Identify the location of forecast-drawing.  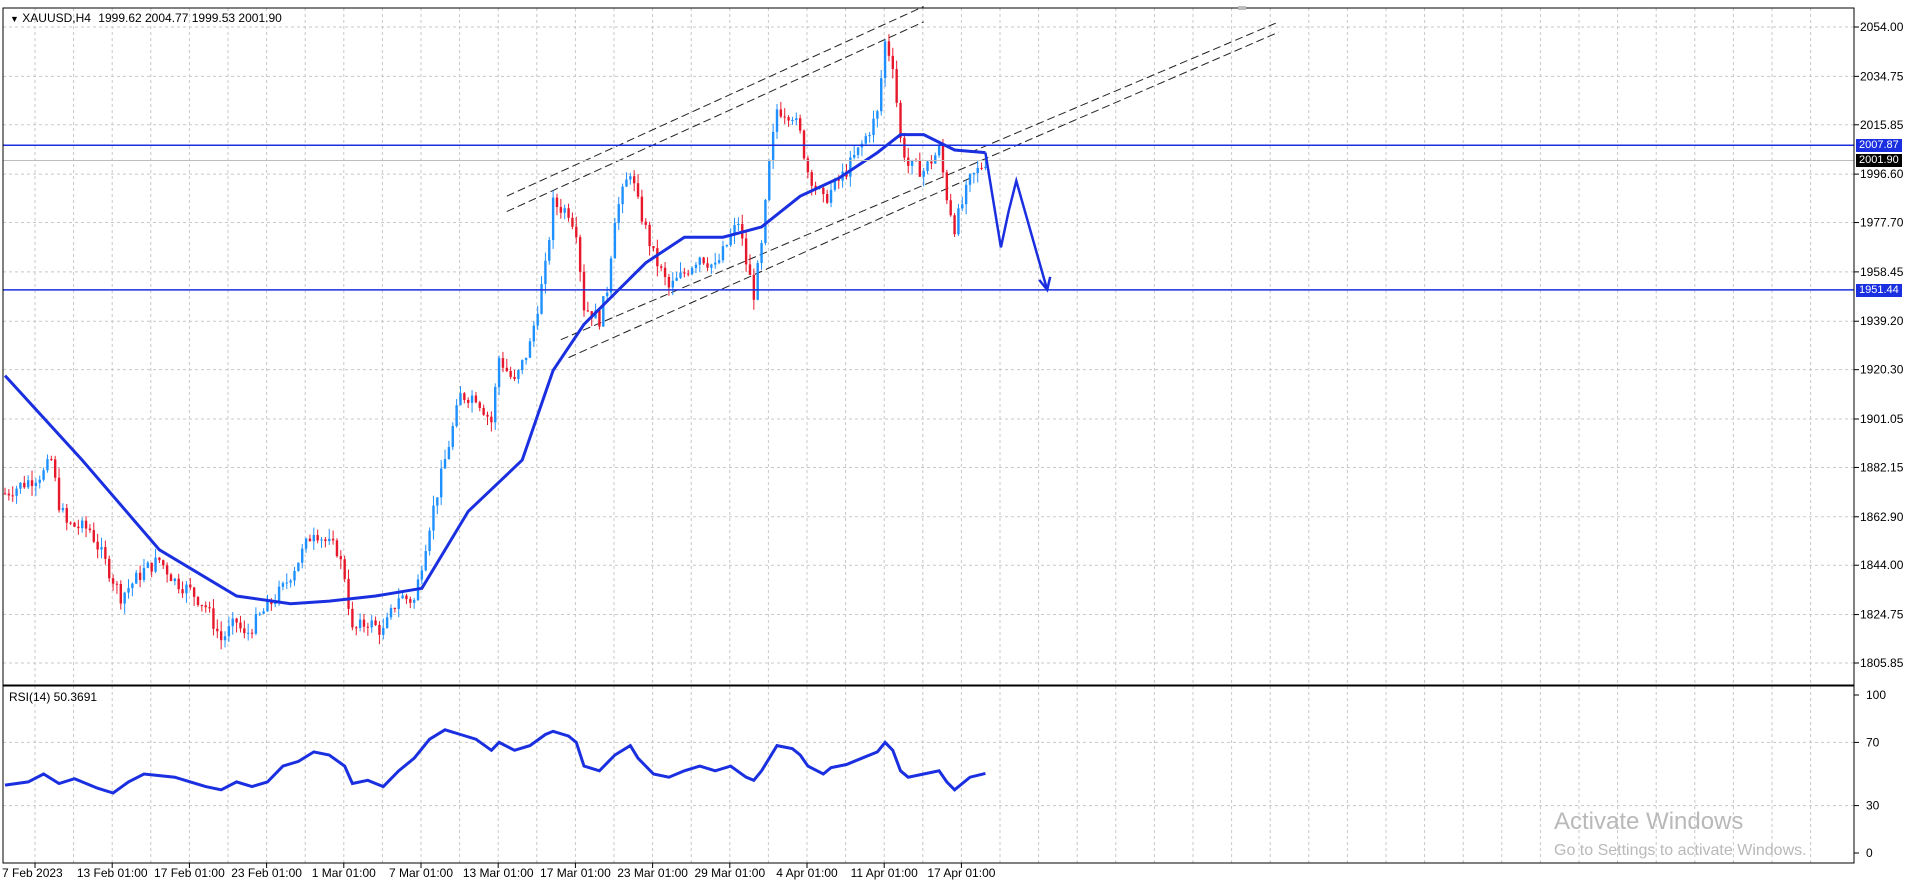
(1018, 222).